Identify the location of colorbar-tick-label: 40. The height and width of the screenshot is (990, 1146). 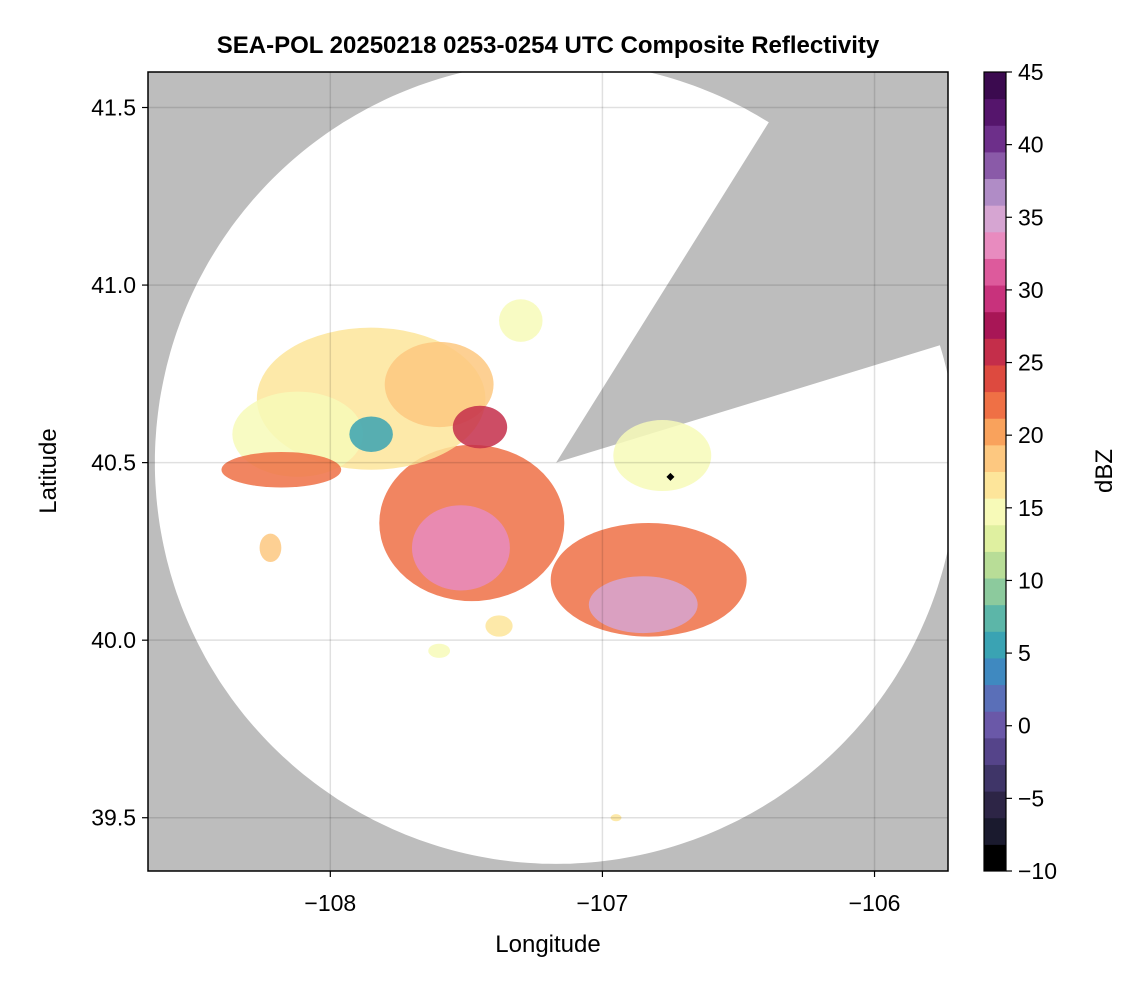
(1031, 145).